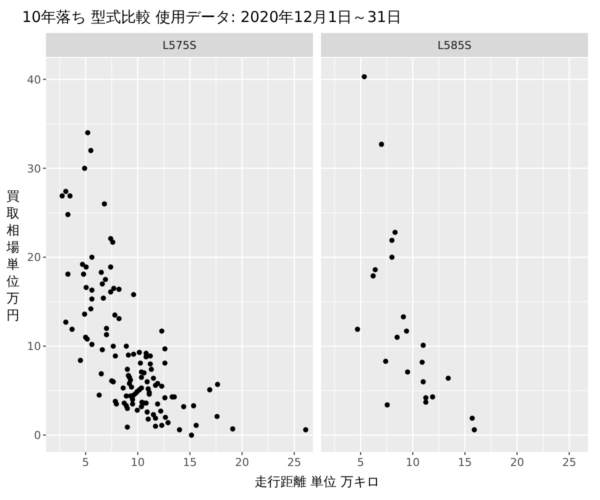  I want to click on y-tick-label: 20, so click(34, 257).